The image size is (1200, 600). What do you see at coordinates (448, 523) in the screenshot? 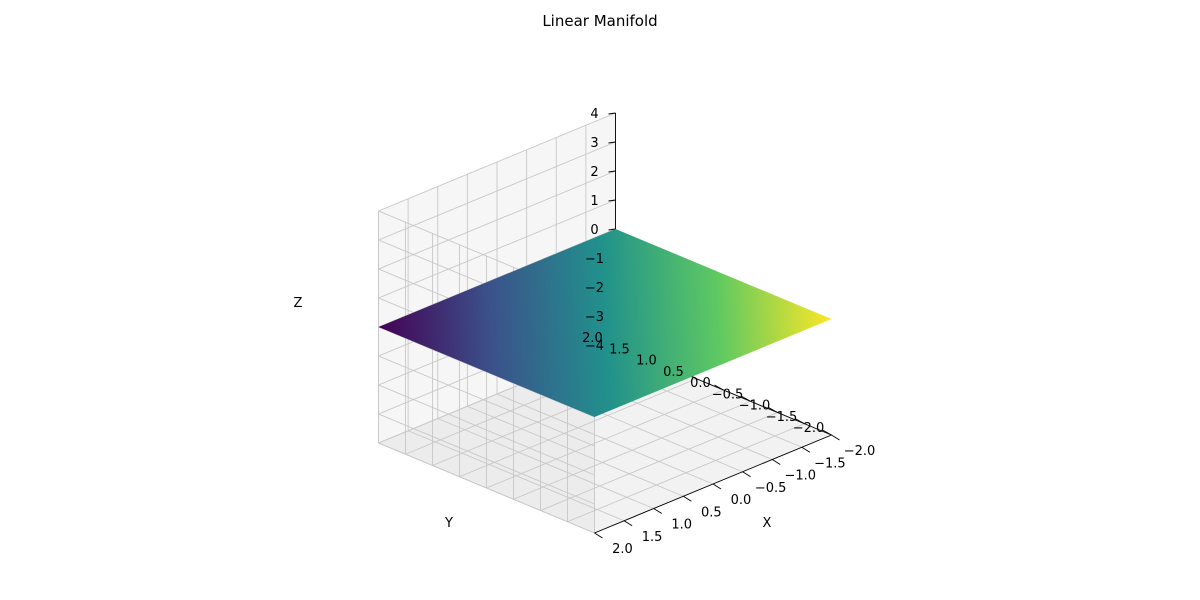
I see `y-axis-label: Y` at bounding box center [448, 523].